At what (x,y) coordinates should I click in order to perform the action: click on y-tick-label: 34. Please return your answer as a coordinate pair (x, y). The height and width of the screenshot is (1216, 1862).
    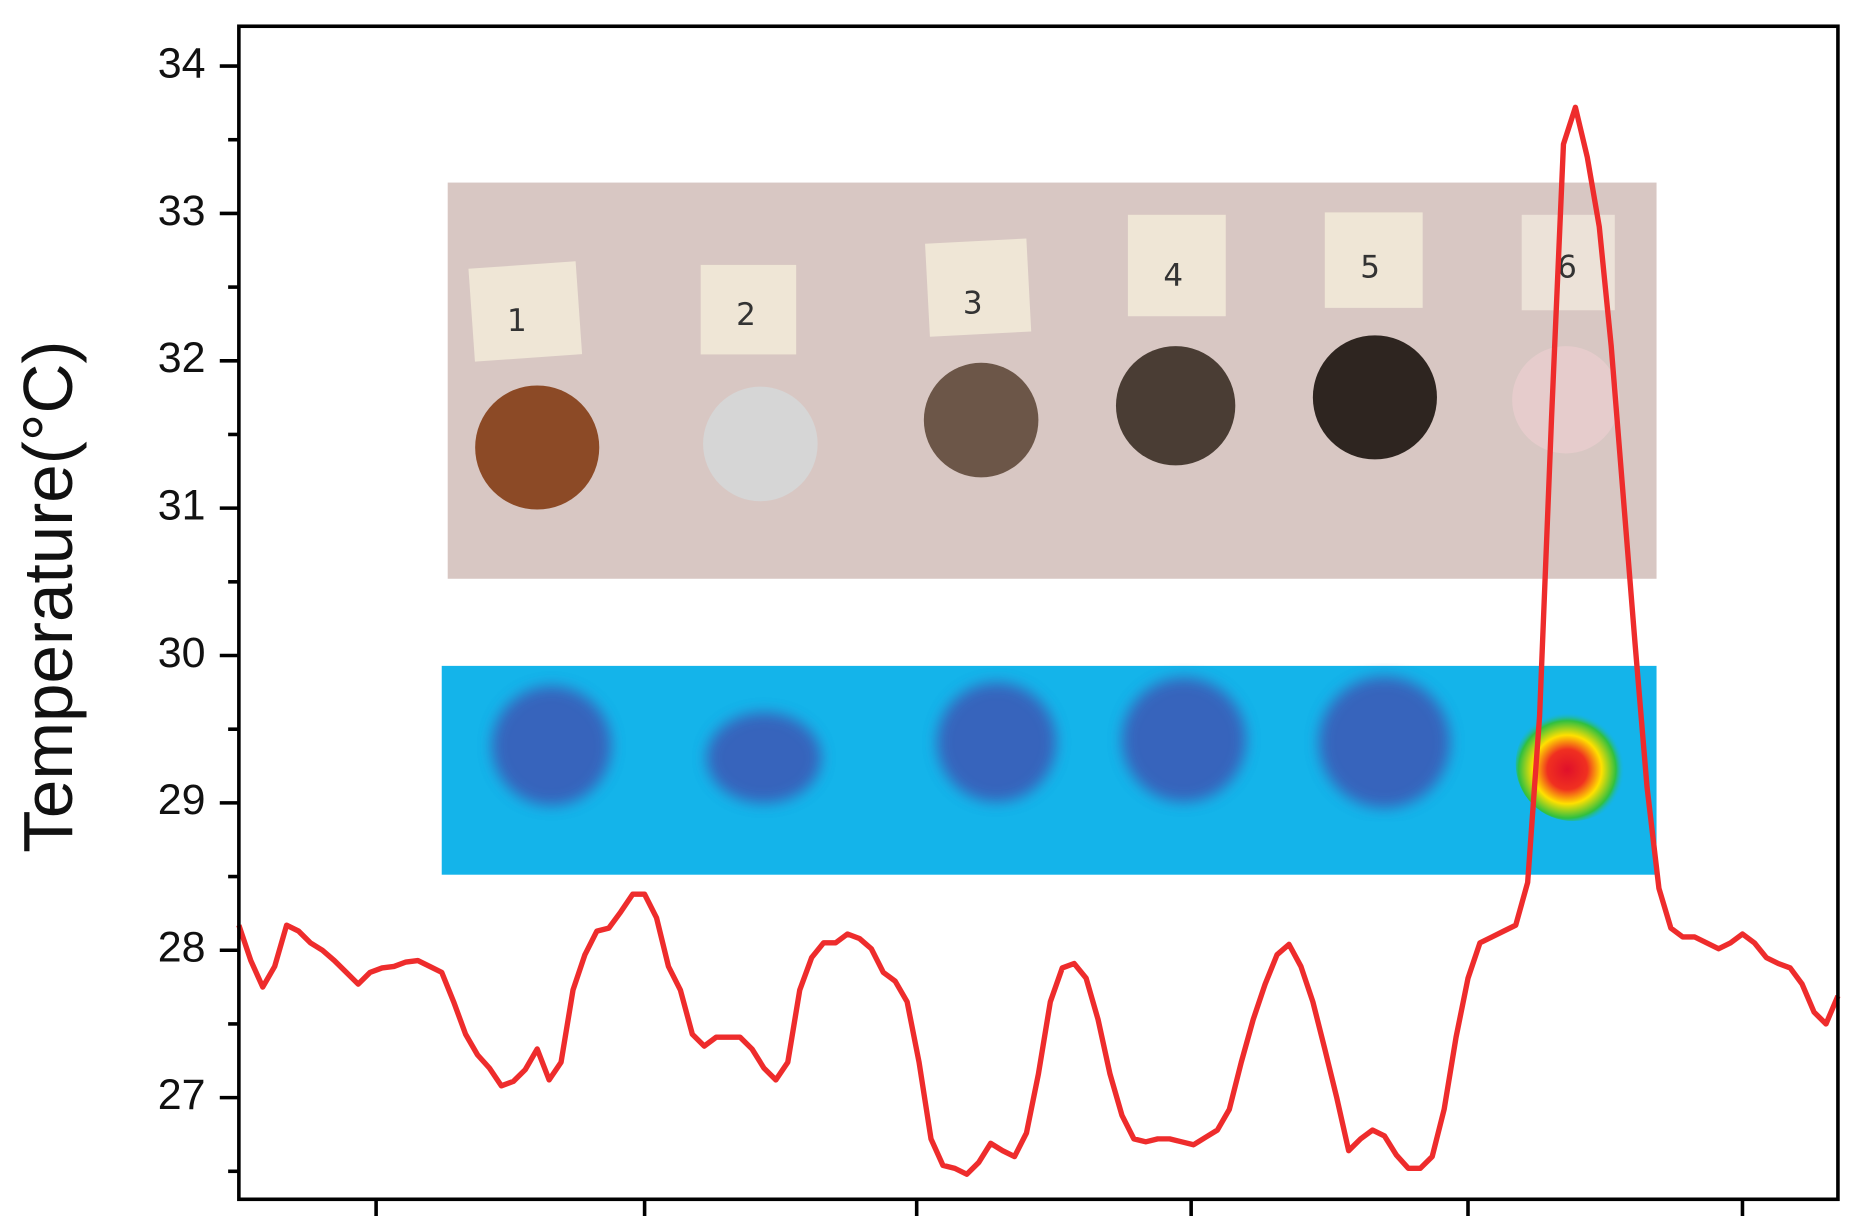
    Looking at the image, I should click on (182, 63).